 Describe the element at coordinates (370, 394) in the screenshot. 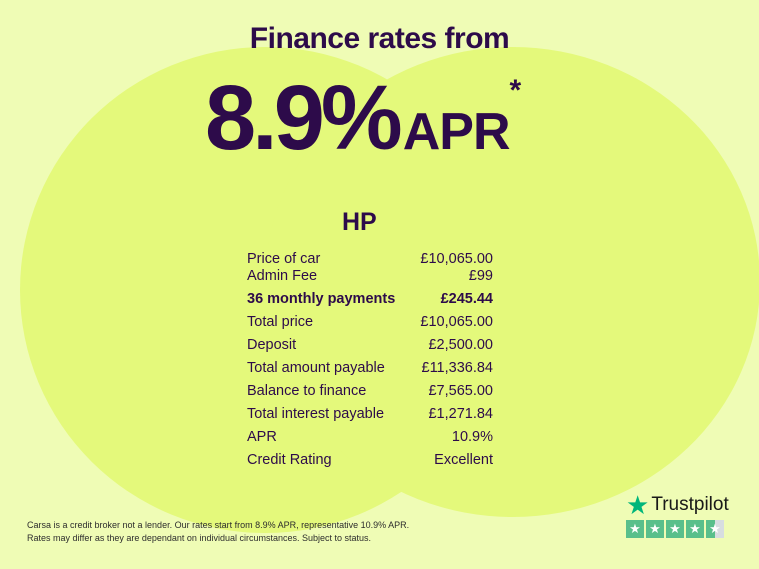

I see `table-row: Balance to finance £7,565.00` at that location.